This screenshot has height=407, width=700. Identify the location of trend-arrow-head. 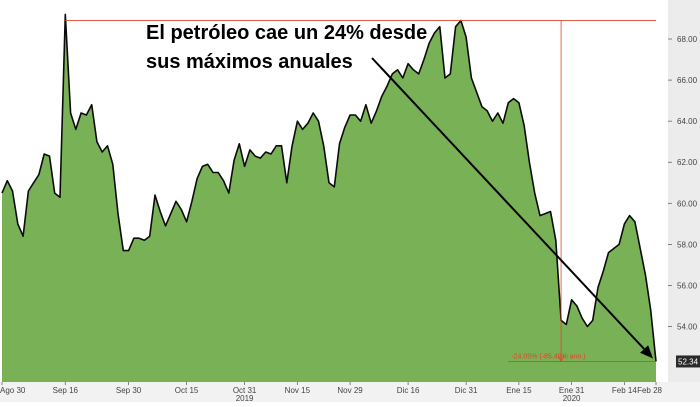
(646, 352).